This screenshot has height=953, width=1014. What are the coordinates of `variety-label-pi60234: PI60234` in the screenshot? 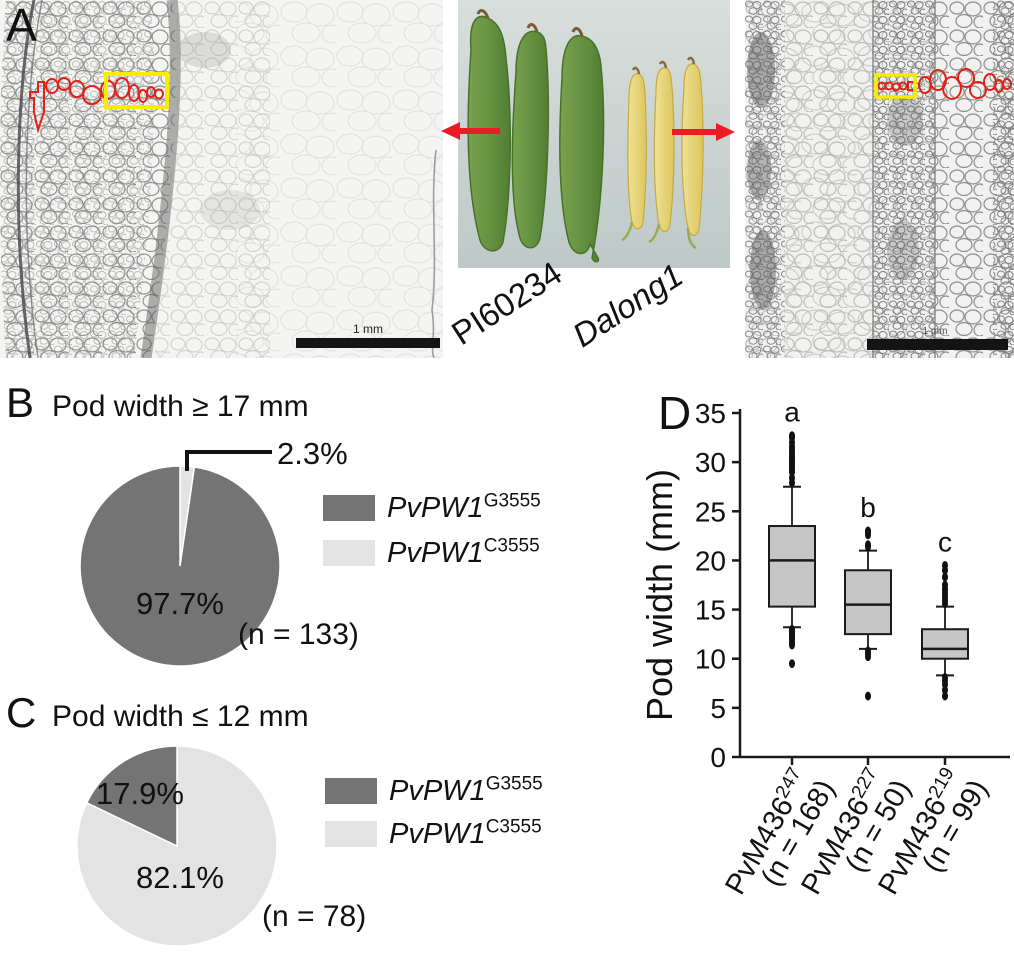 It's located at (506, 303).